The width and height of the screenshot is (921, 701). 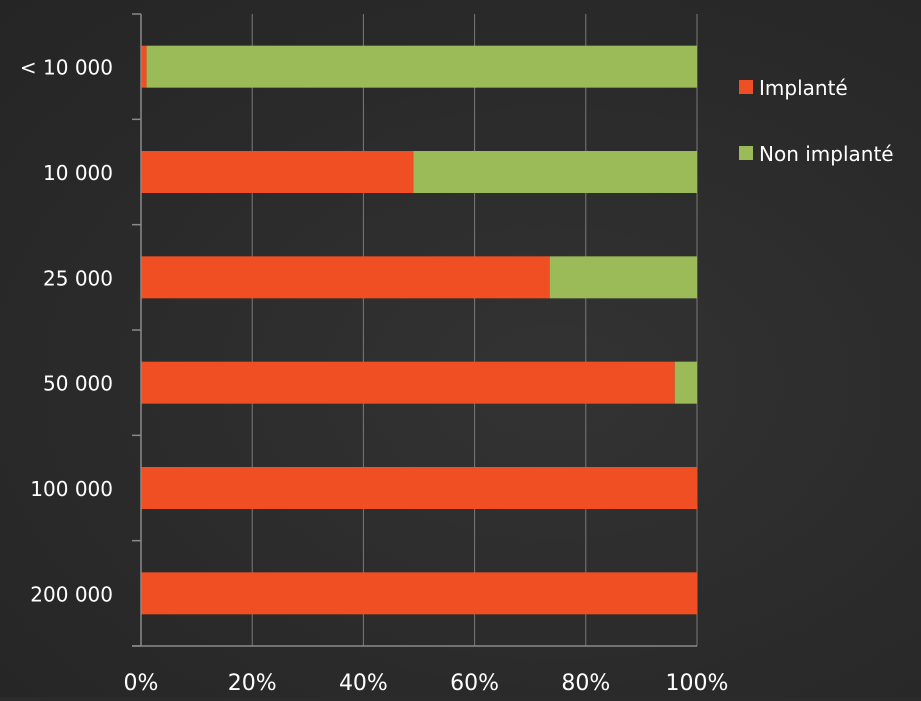 What do you see at coordinates (697, 683) in the screenshot?
I see `x-tick-label: 100%` at bounding box center [697, 683].